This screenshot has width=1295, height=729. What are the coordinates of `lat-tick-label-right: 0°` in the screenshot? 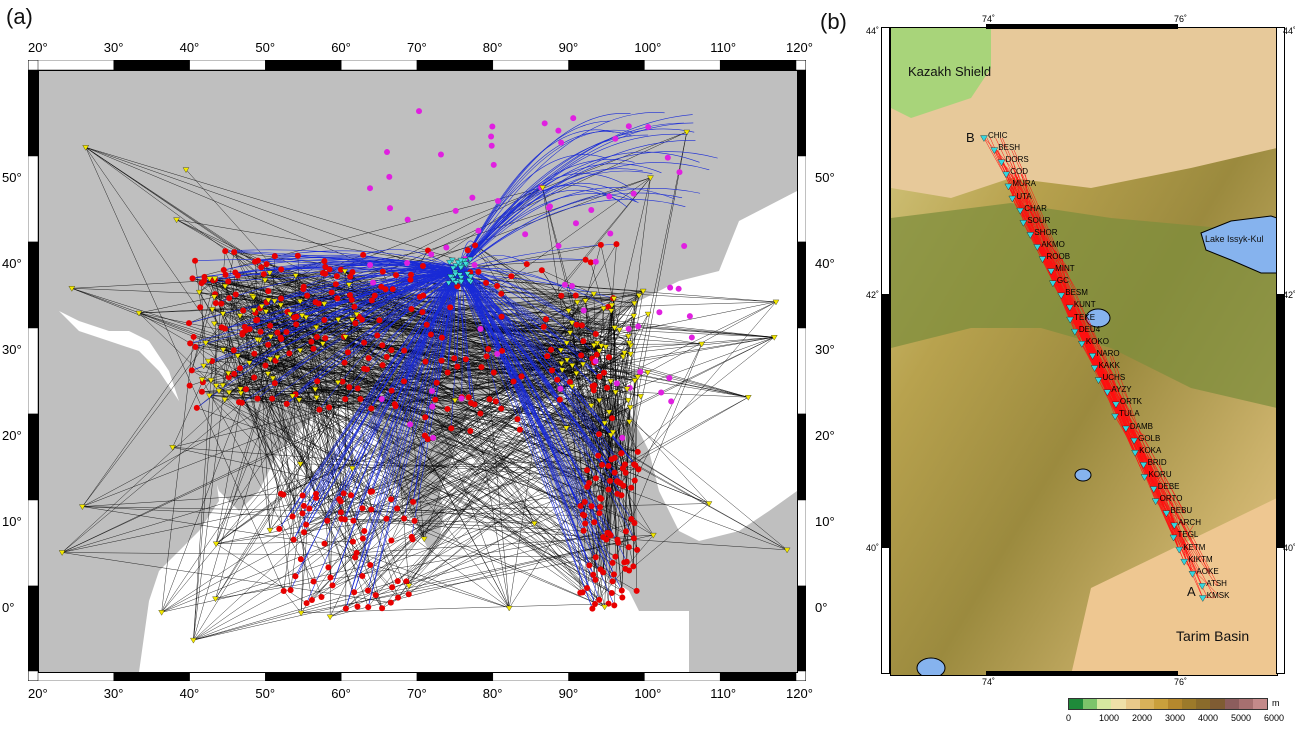 It's located at (821, 607).